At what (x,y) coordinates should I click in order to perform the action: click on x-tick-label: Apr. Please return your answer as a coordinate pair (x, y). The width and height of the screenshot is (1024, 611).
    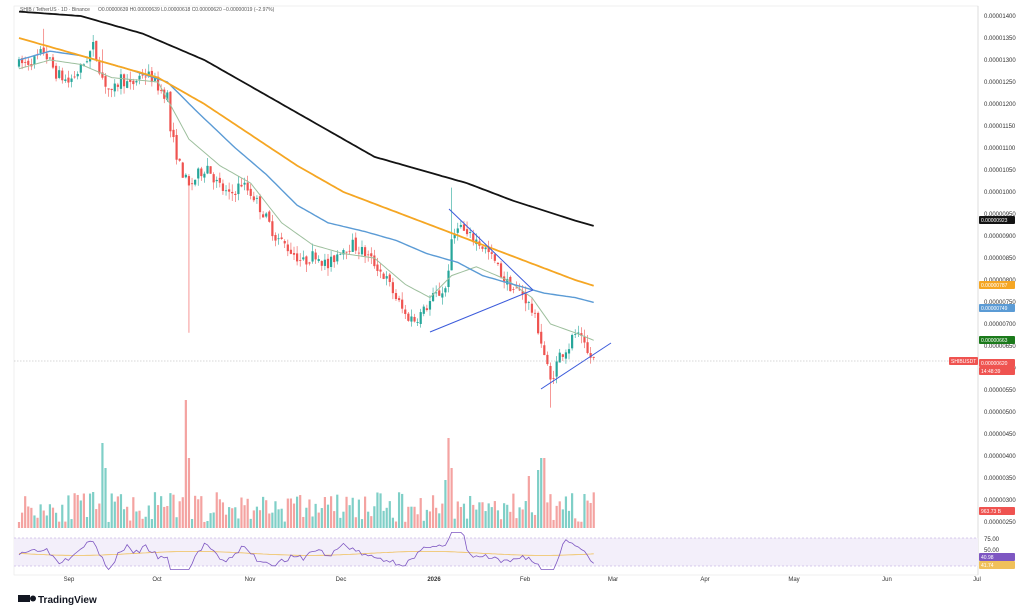
    Looking at the image, I should click on (704, 580).